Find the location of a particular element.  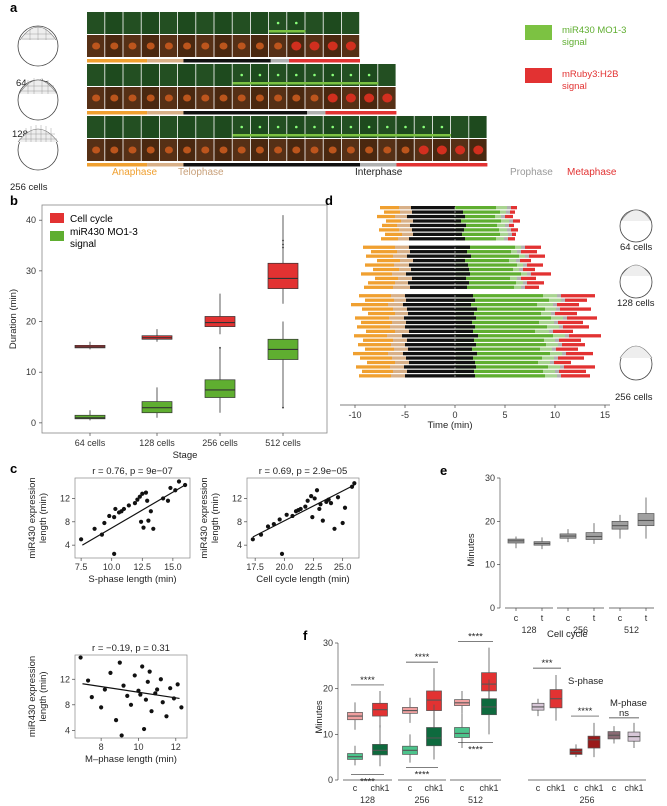

x-tick-label: 5 is located at coordinates (504, 415).